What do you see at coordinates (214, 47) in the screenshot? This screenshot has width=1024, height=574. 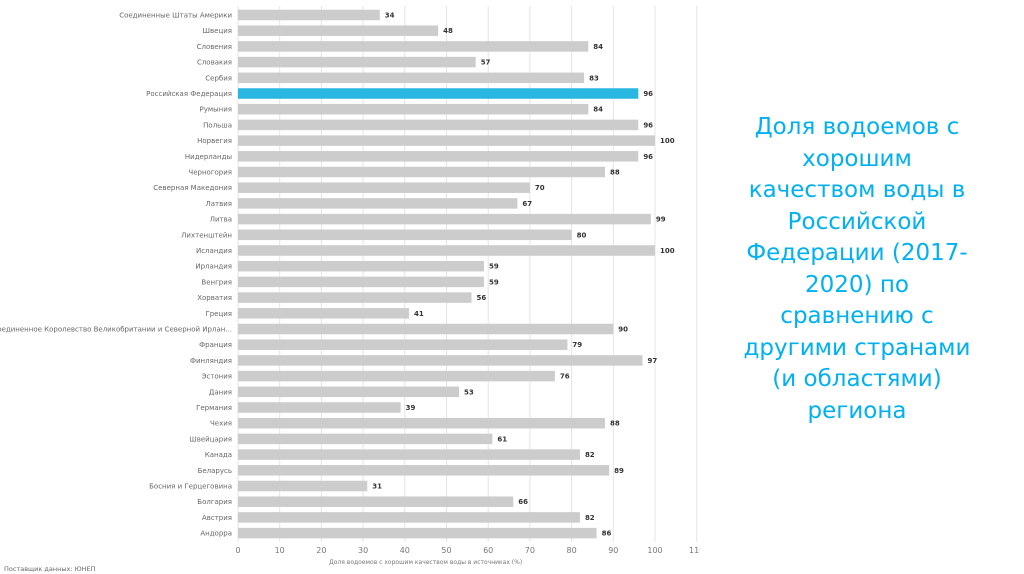 I see `category-label: Словения` at bounding box center [214, 47].